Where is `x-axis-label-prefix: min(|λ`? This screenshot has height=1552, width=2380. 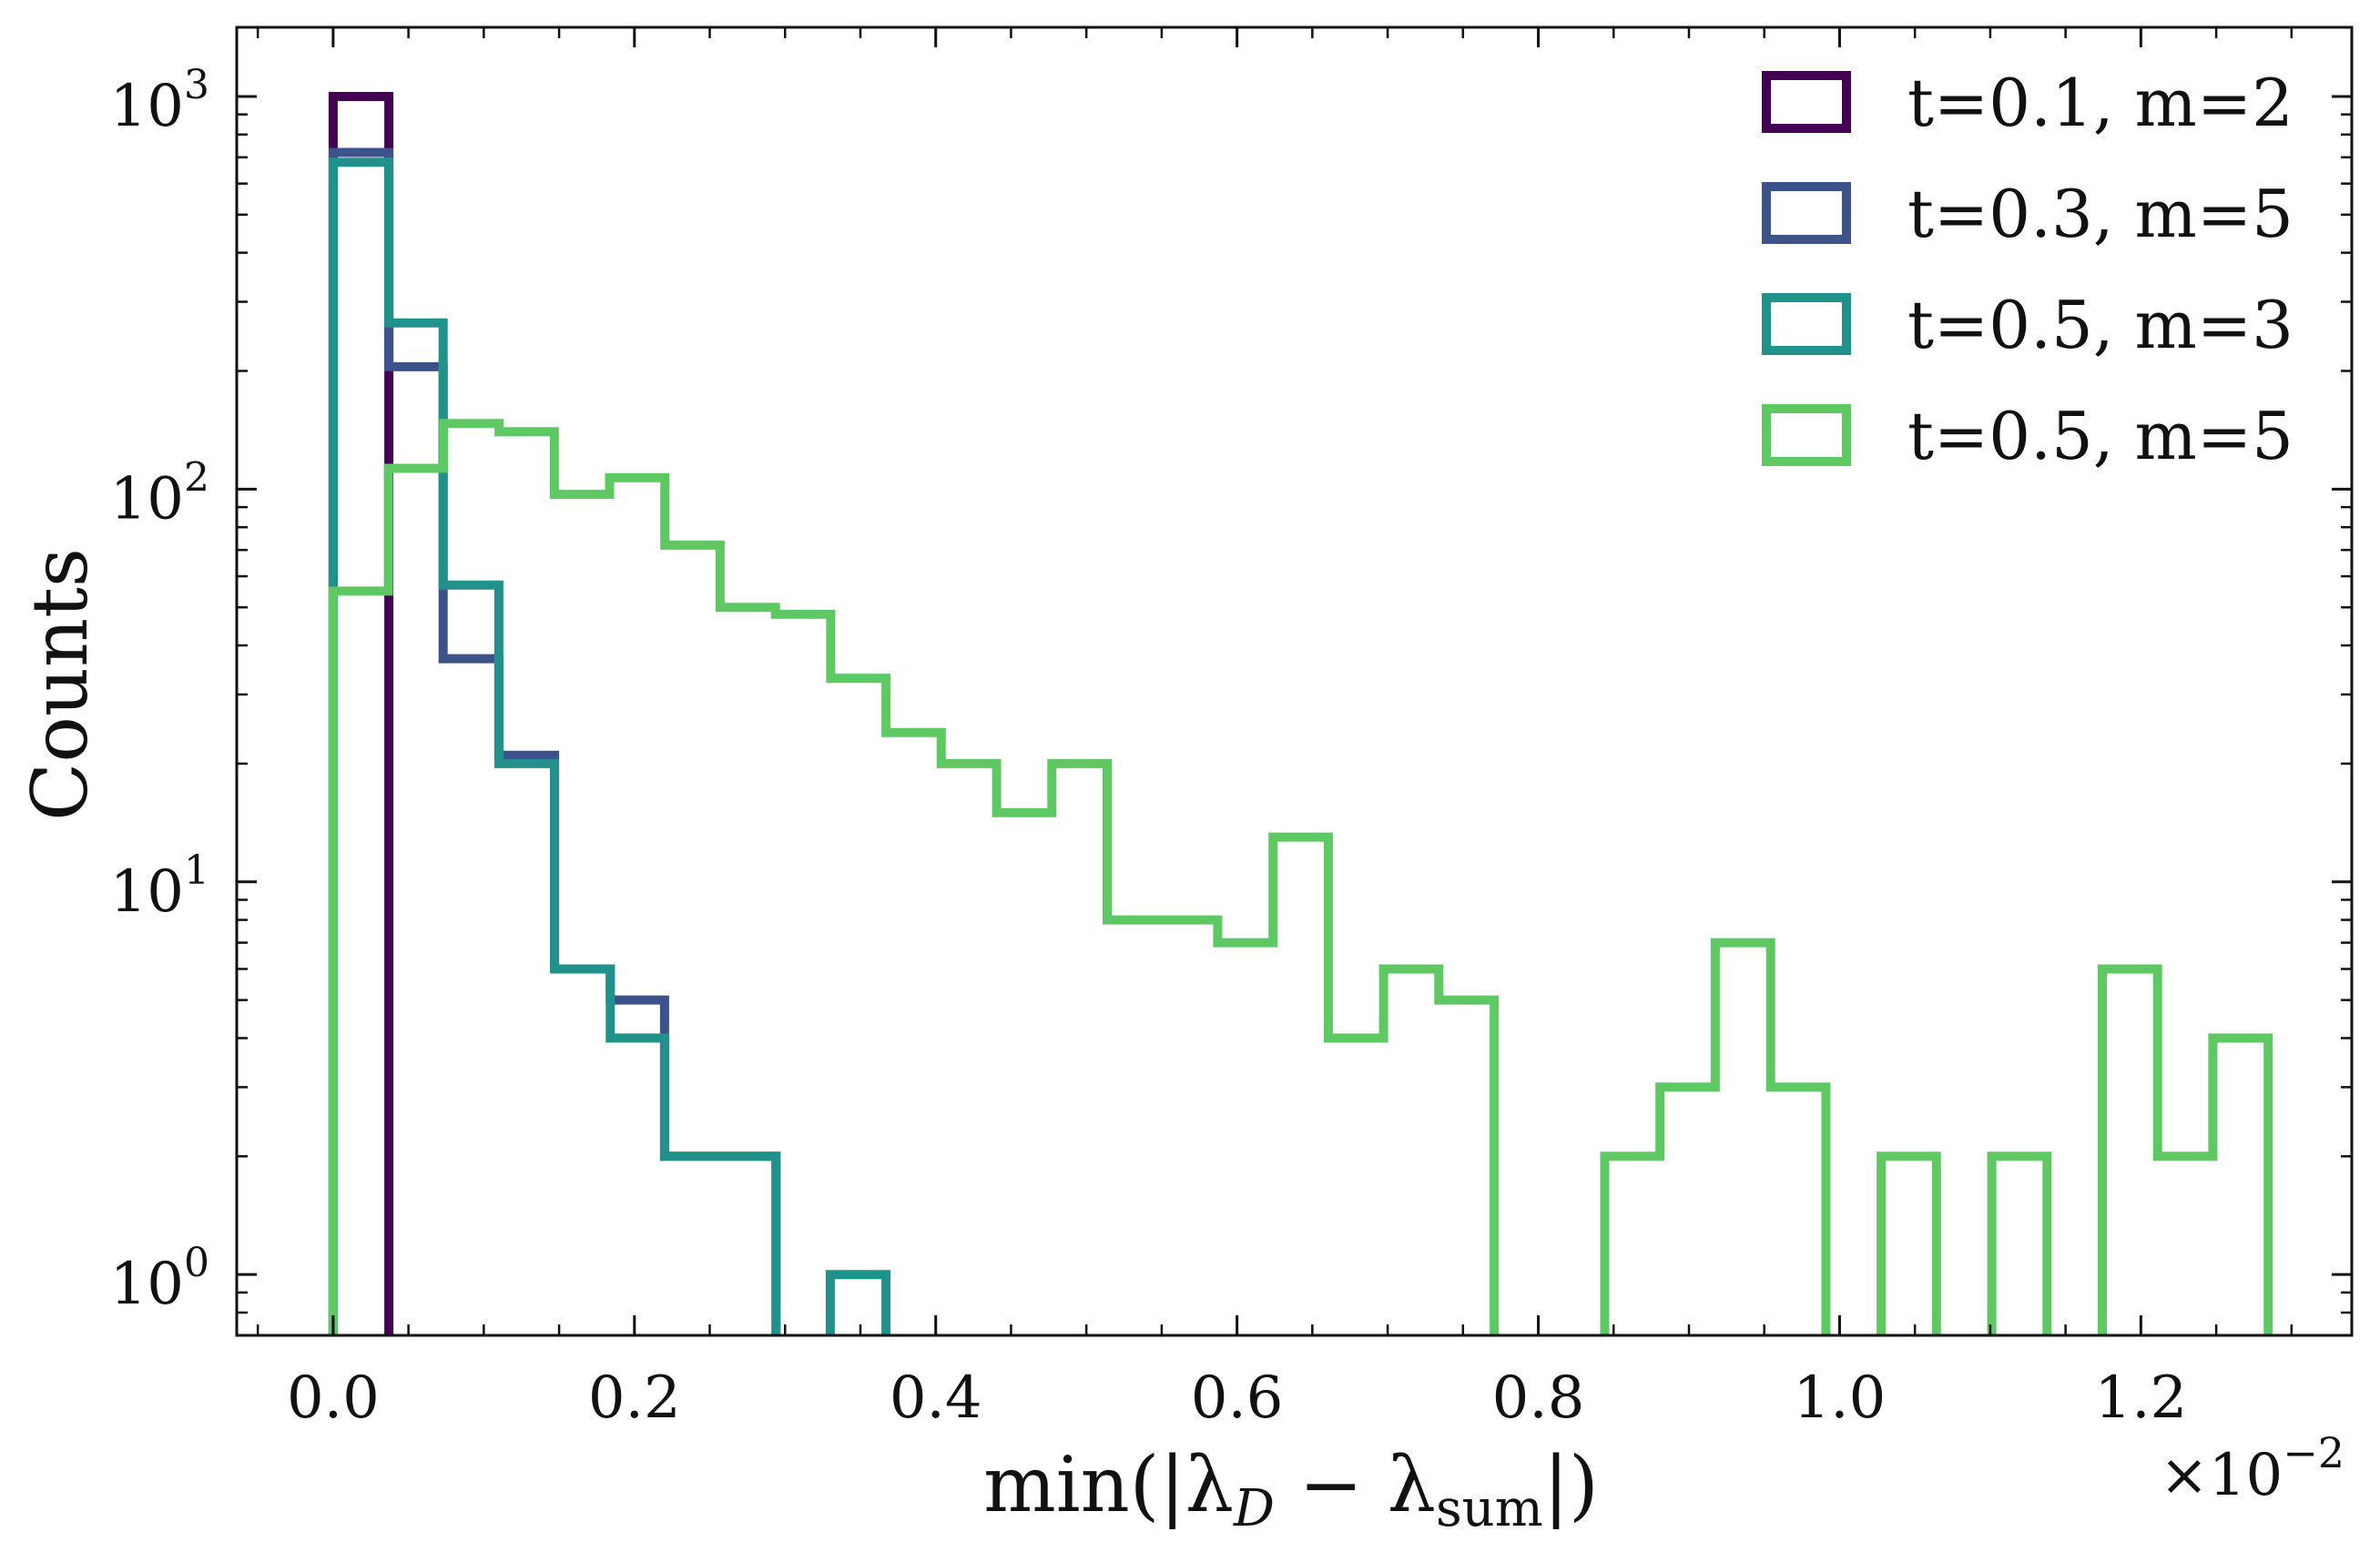 x-axis-label-prefix: min(|λ is located at coordinates (1108, 1485).